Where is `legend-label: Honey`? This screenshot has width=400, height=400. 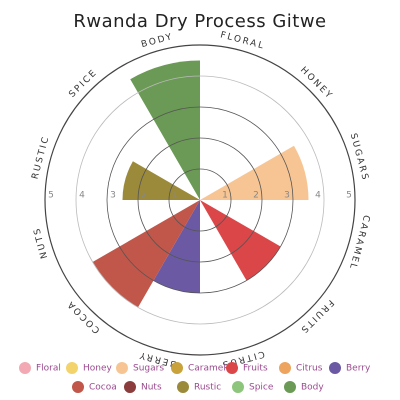 legend-label: Honey is located at coordinates (98, 369).